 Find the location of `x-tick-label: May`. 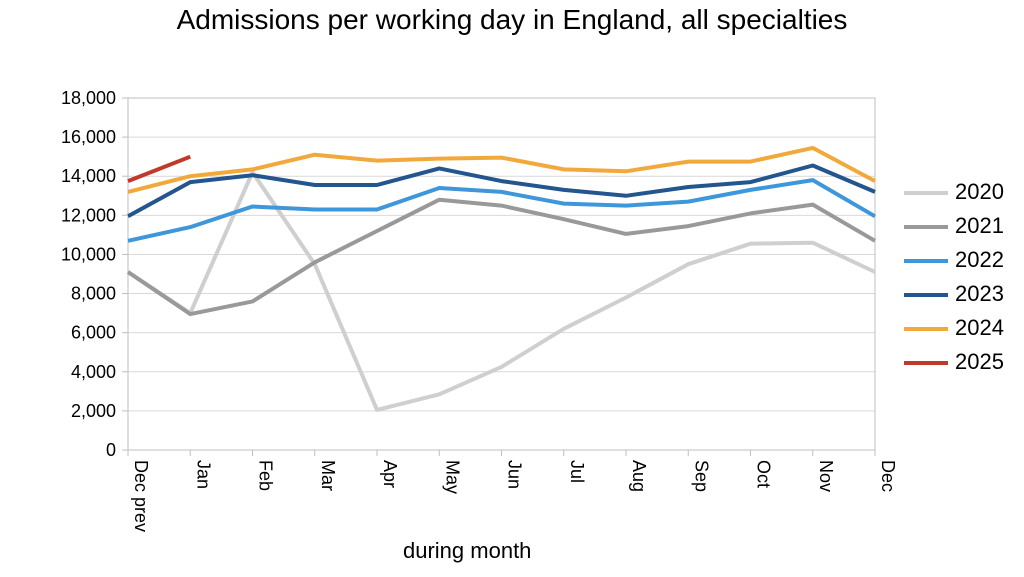

x-tick-label: May is located at coordinates (452, 477).